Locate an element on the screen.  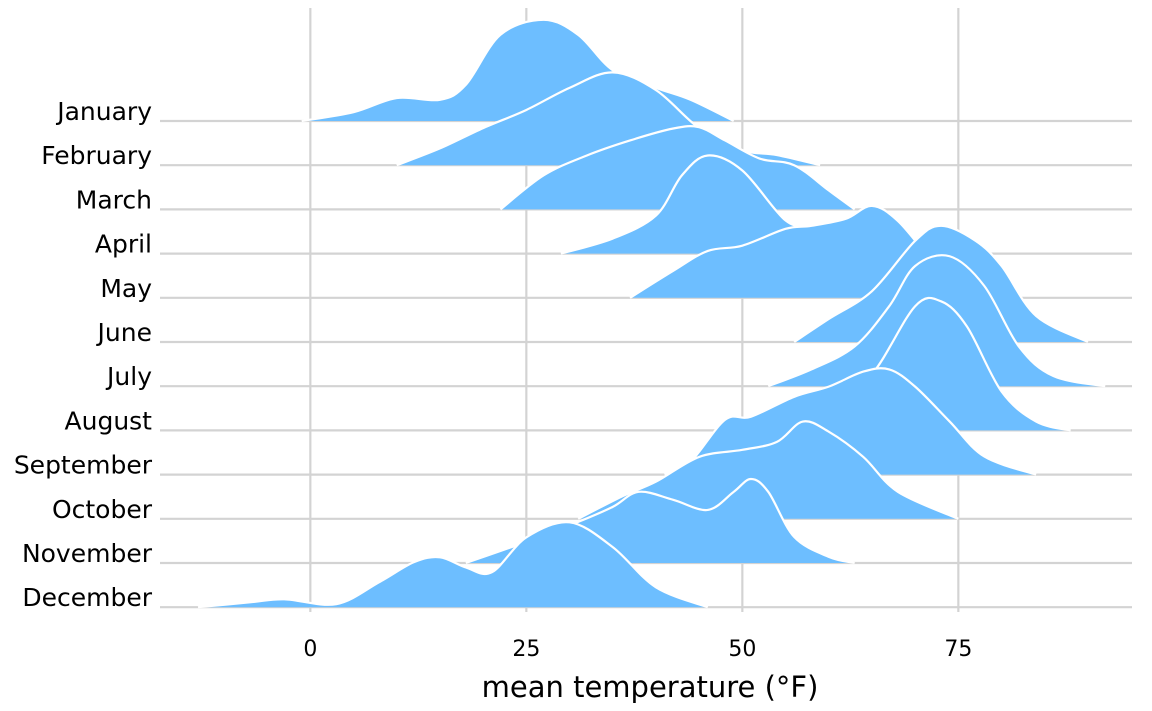
x-tick-label: 50 is located at coordinates (742, 649).